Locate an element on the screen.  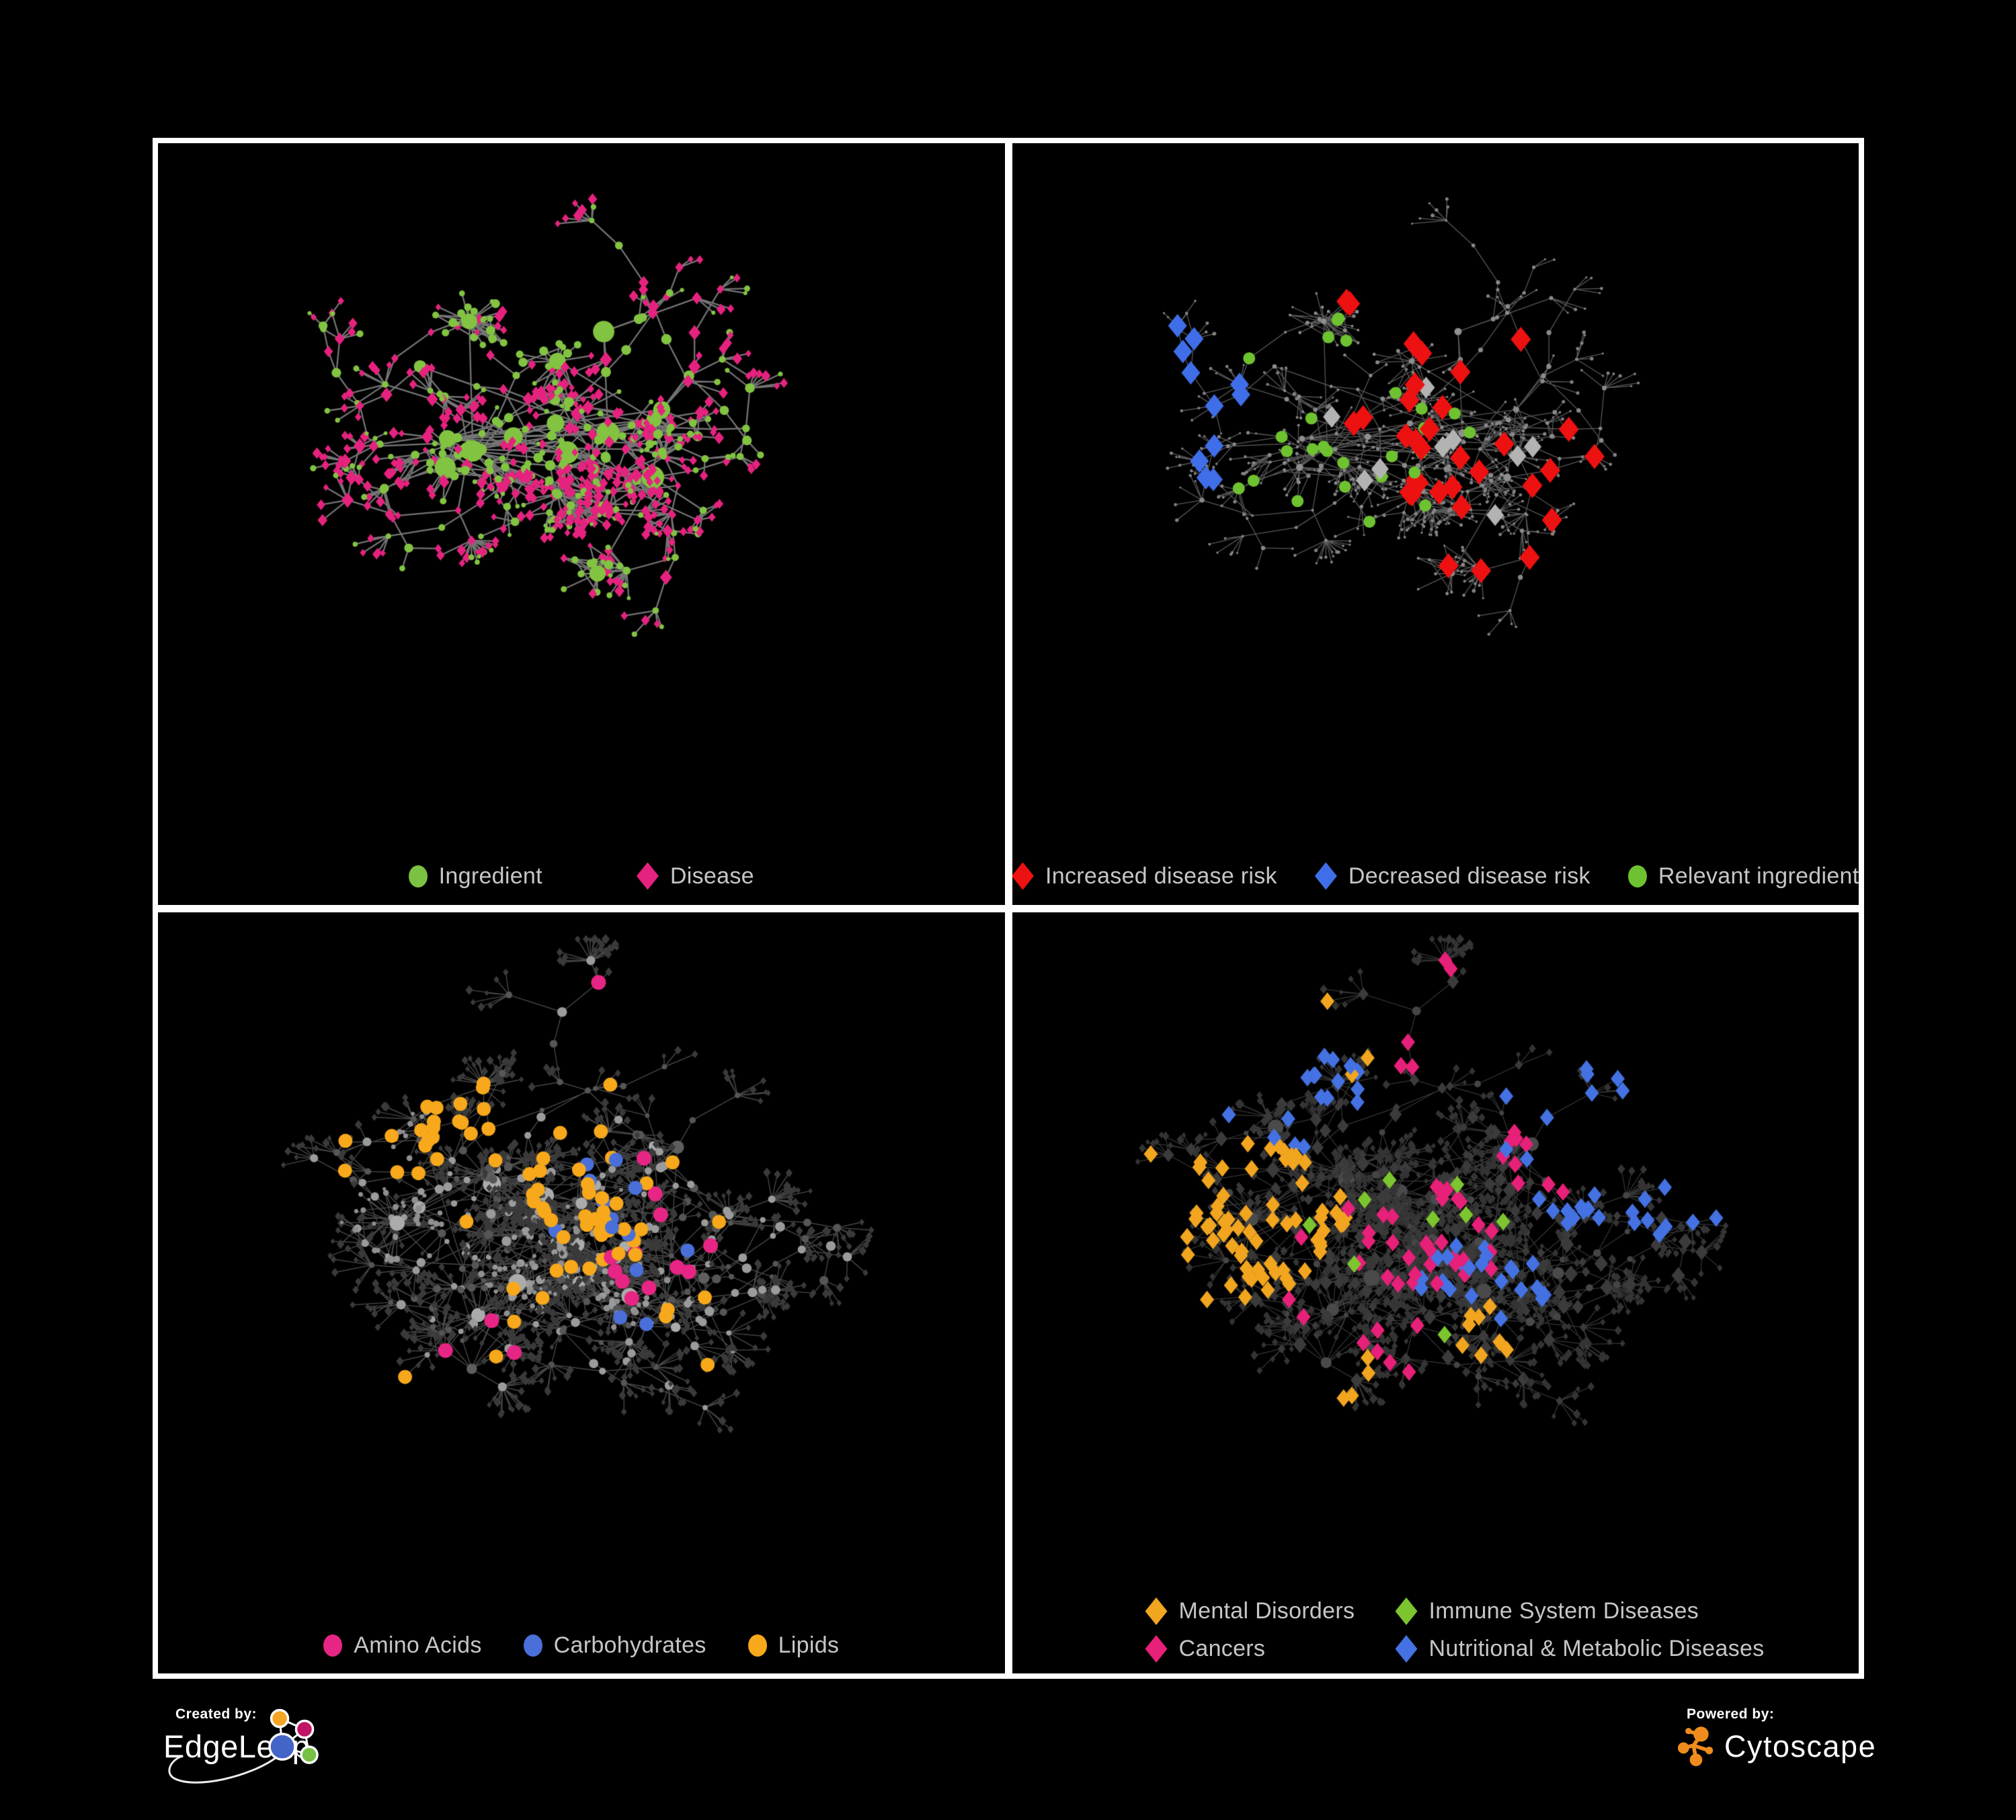
cytoscape-logo-icon is located at coordinates (1695, 1746).